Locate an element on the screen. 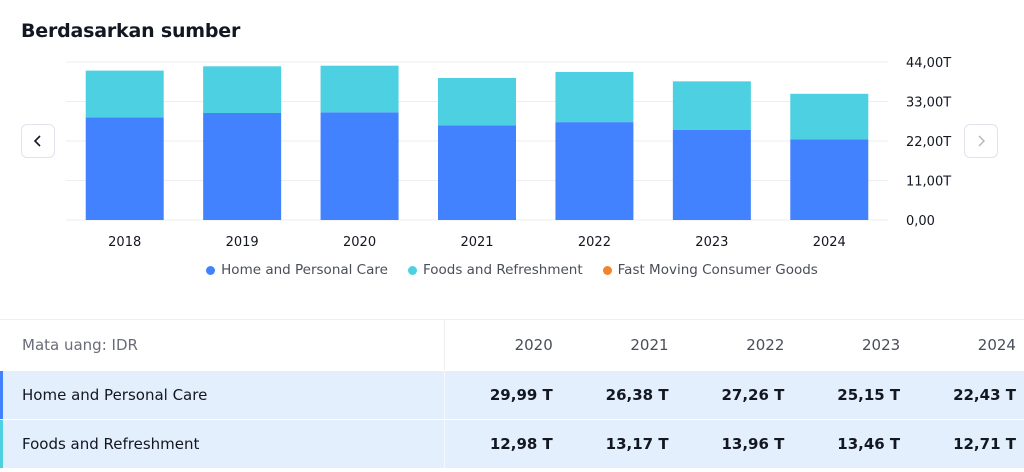 This screenshot has width=1024, height=472. row-label: Home and Personal Care is located at coordinates (222, 395).